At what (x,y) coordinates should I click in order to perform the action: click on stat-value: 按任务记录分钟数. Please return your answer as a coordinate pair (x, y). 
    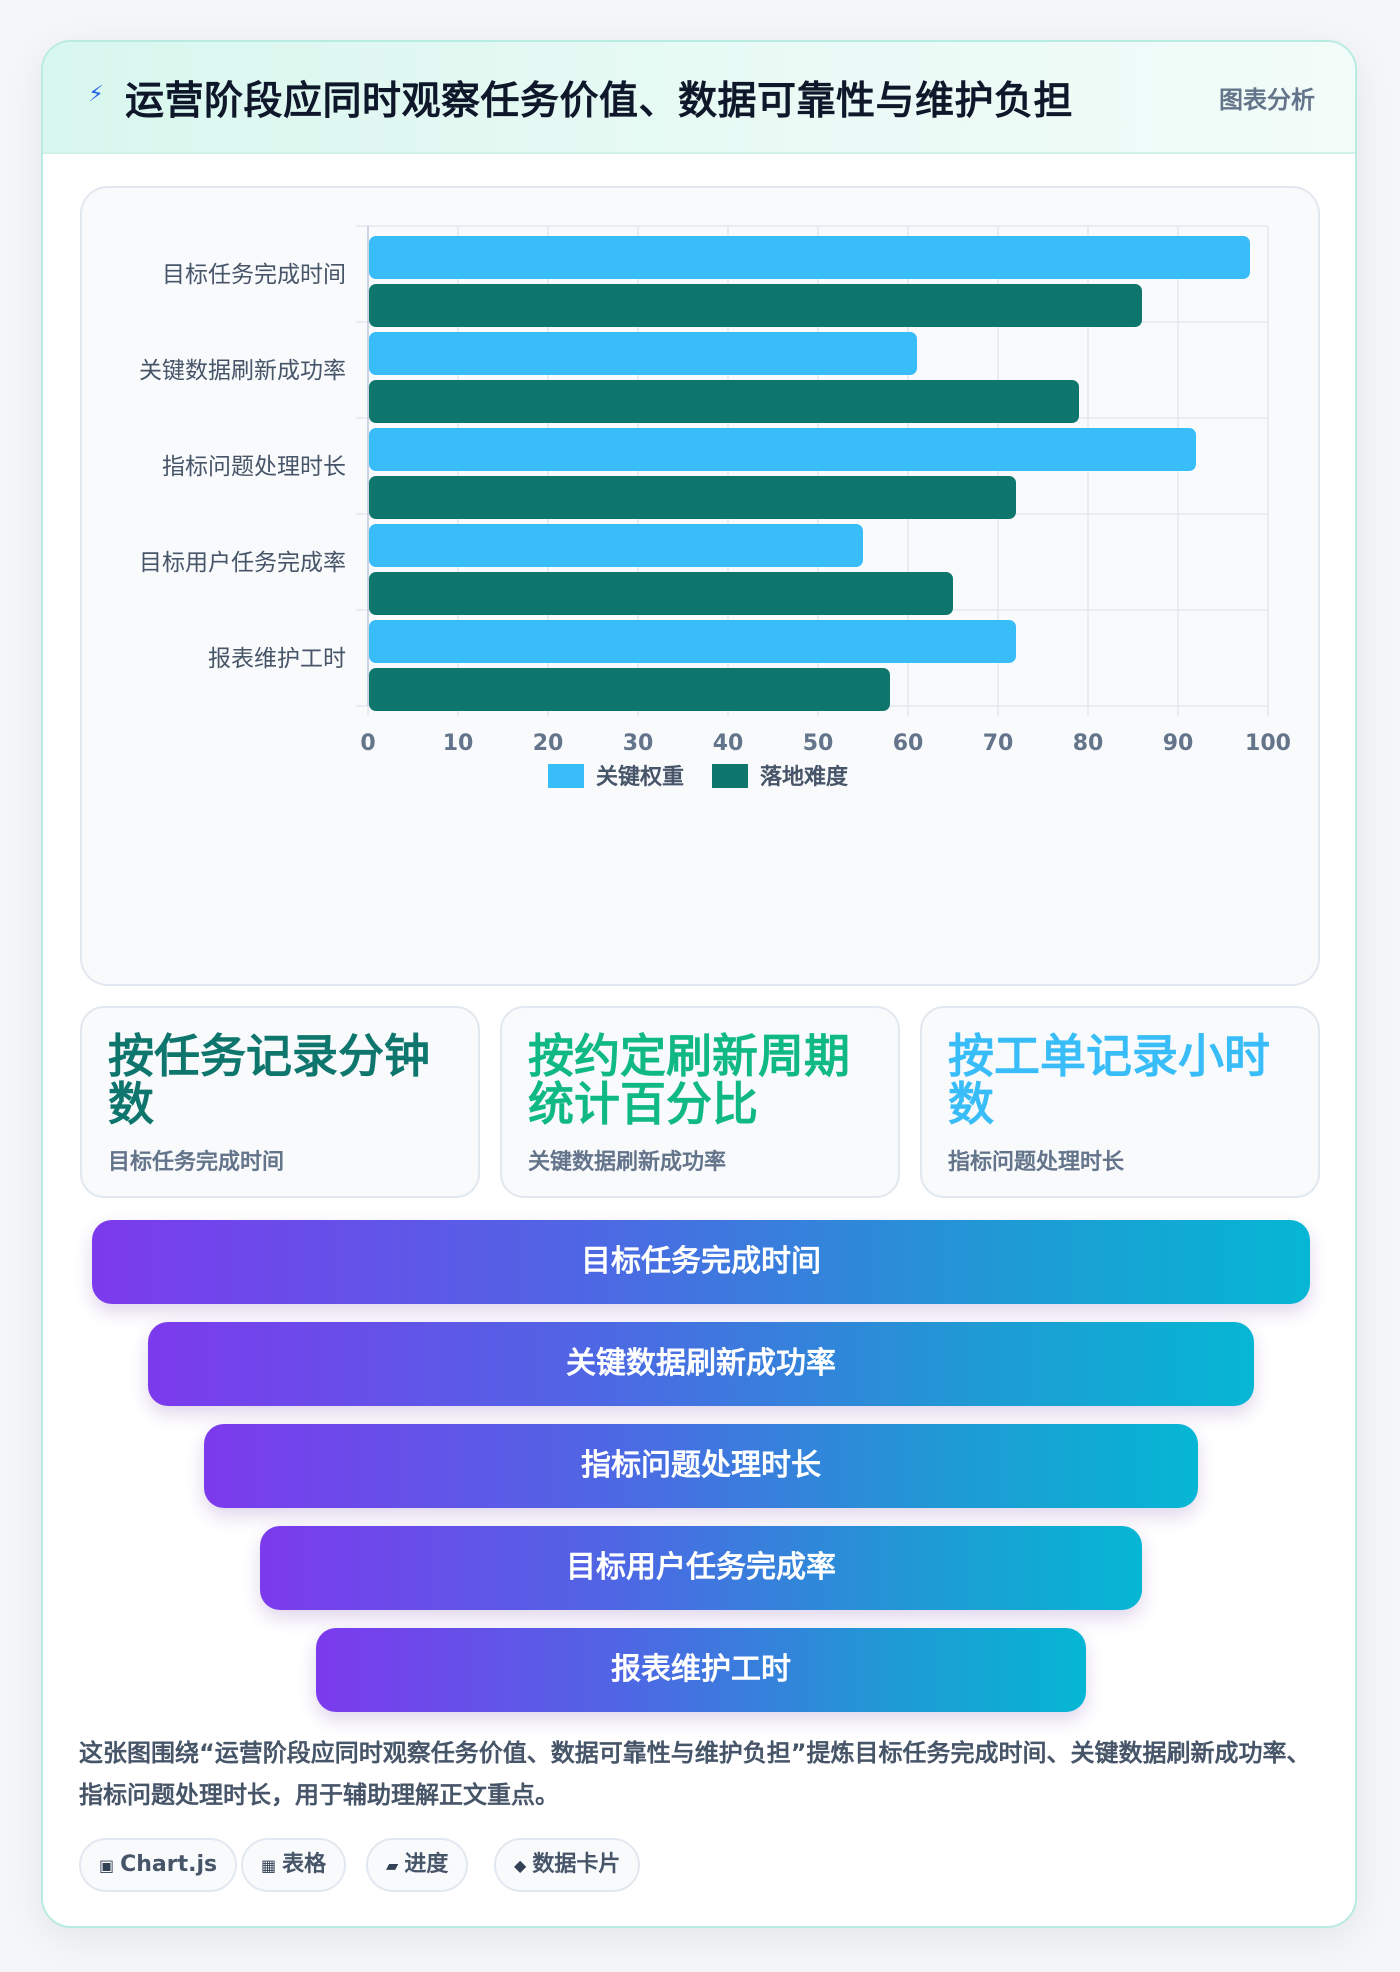
    Looking at the image, I should click on (269, 1080).